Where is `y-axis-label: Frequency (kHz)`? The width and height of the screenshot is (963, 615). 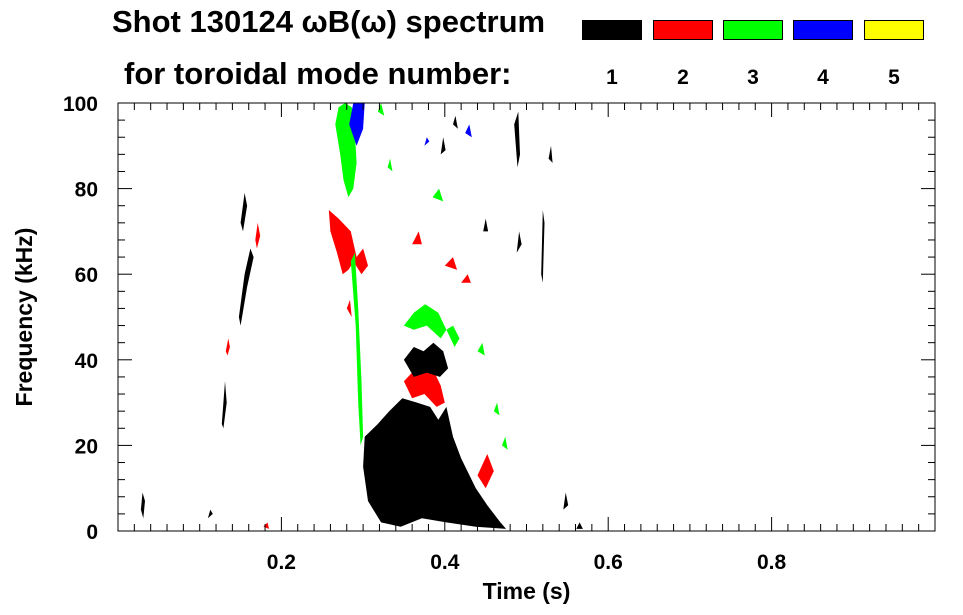 y-axis-label: Frequency (kHz) is located at coordinates (24, 317).